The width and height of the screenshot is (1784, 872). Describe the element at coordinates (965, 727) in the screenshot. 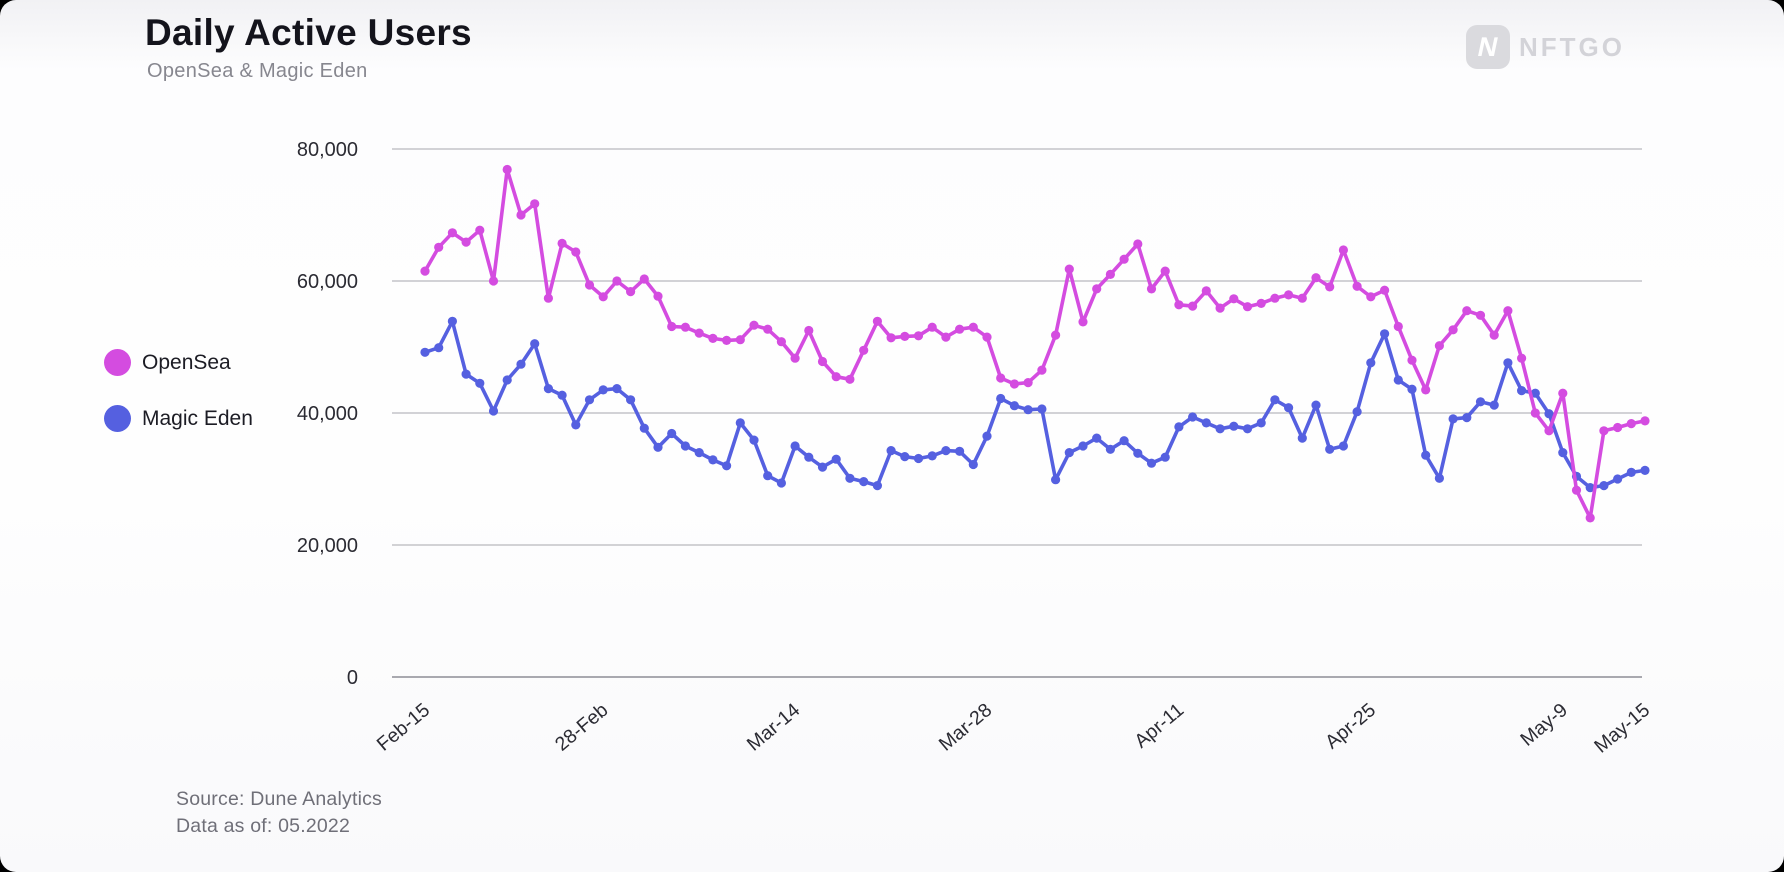

I see `x-axis-label: Mar-28` at that location.